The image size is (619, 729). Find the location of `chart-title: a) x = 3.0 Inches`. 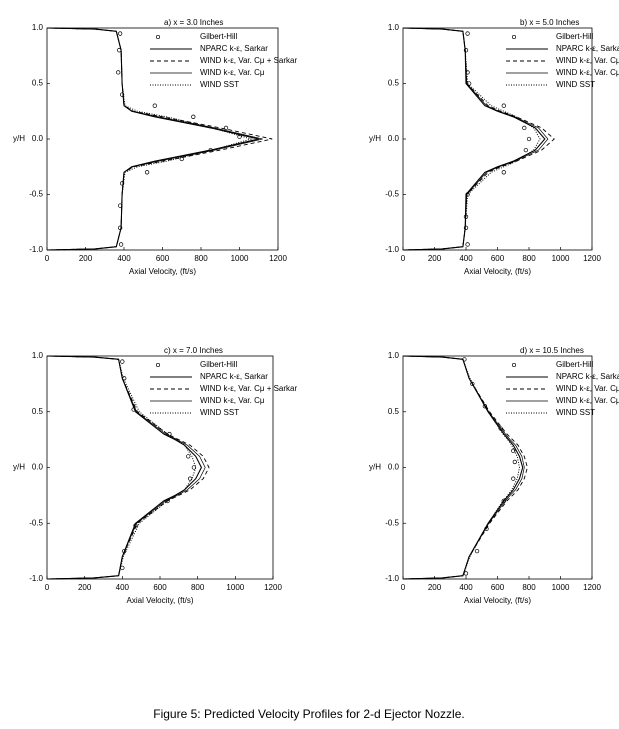

chart-title: a) x = 3.0 Inches is located at coordinates (193, 22).